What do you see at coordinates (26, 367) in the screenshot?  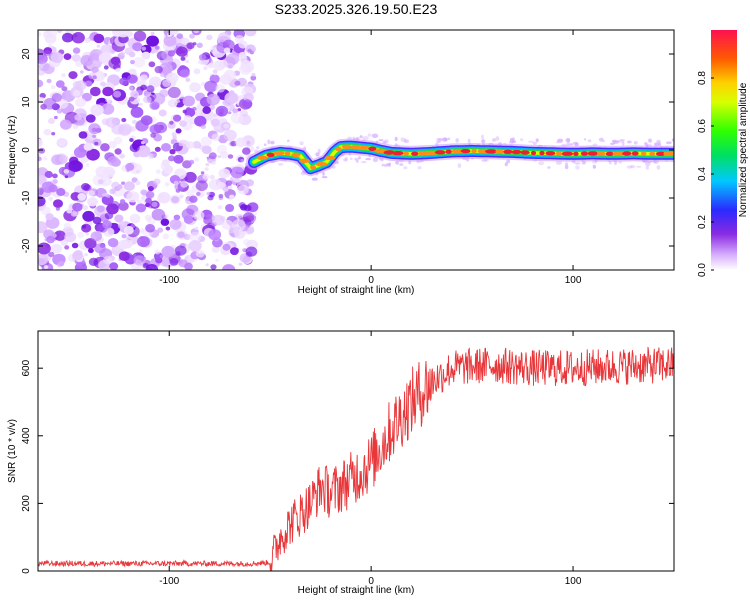 I see `y-tick-label: 600` at bounding box center [26, 367].